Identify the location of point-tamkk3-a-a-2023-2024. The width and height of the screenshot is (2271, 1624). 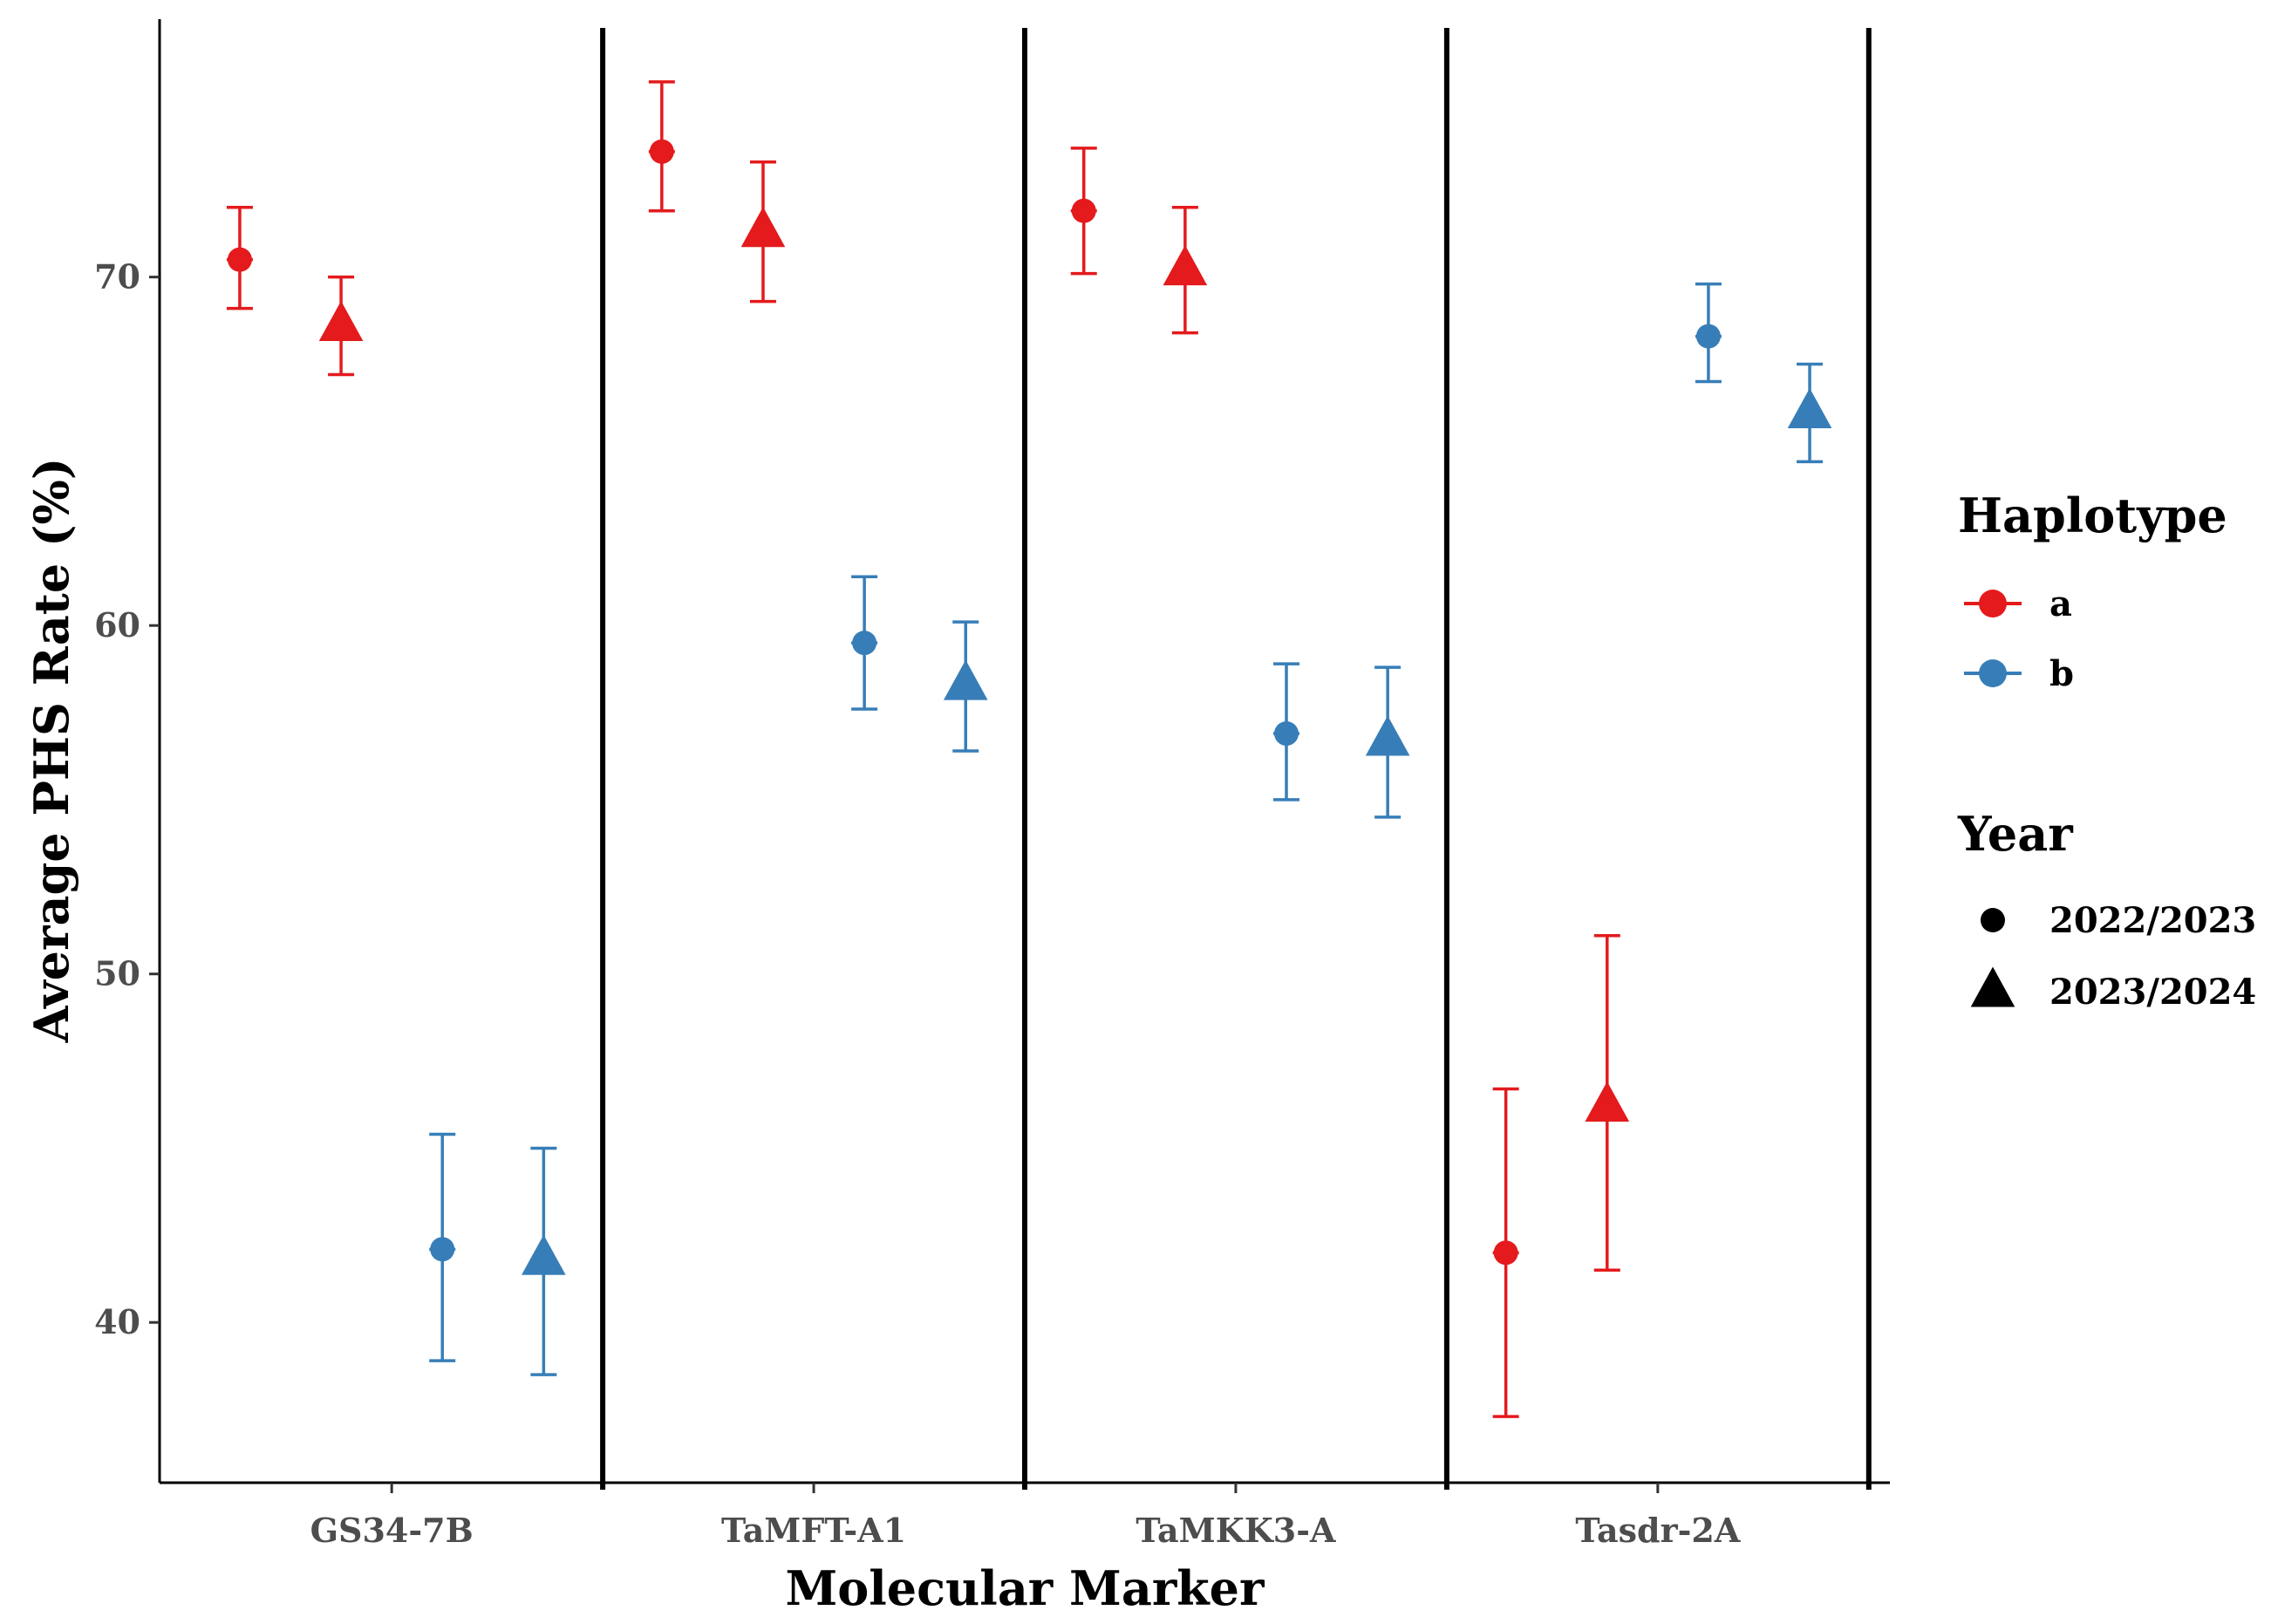
(1185, 270).